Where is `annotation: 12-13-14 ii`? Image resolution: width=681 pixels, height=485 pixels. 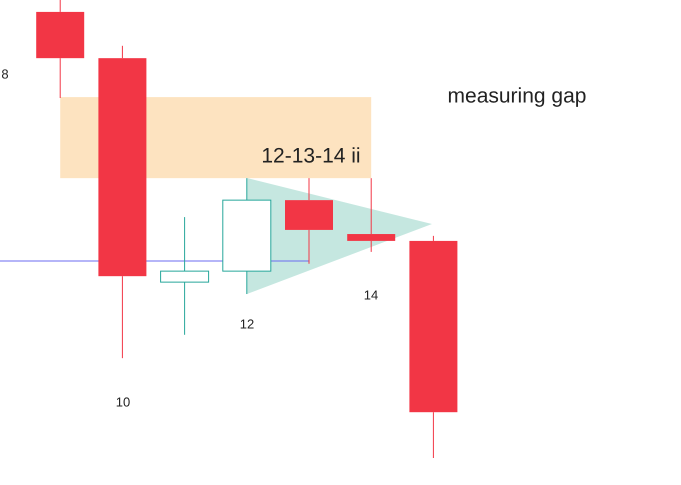
annotation: 12-13-14 ii is located at coordinates (311, 156).